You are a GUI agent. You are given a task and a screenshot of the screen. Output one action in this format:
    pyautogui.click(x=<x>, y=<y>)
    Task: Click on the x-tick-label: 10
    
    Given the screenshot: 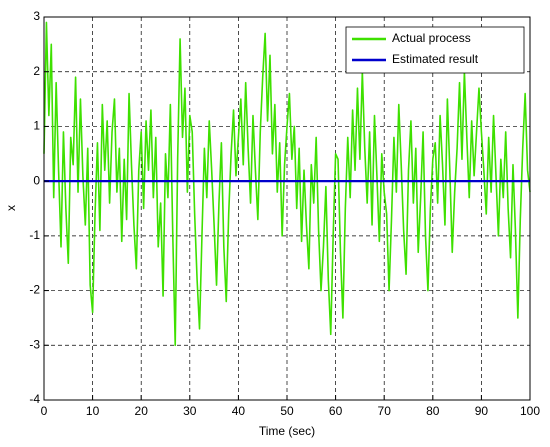 What is the action you would take?
    pyautogui.click(x=93, y=411)
    